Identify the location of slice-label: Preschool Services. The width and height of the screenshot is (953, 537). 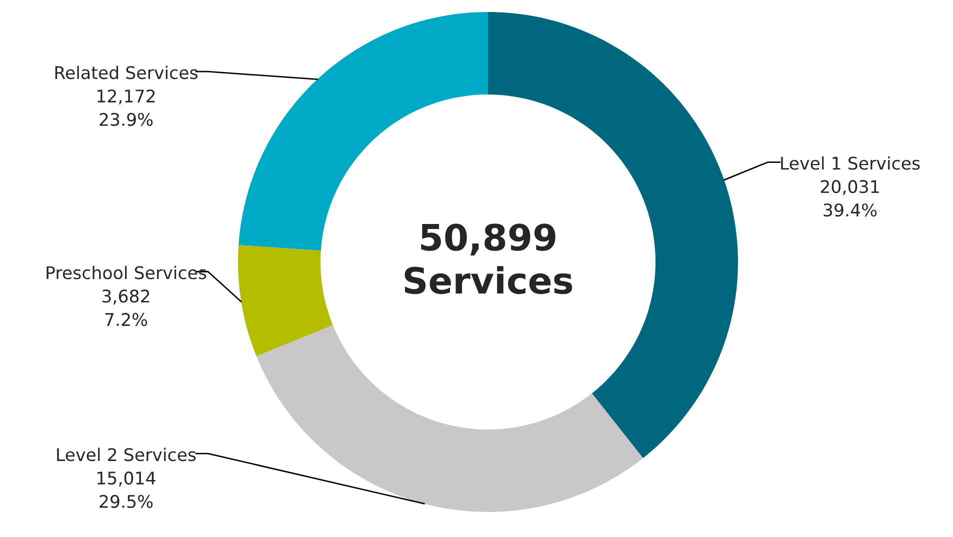
(126, 273).